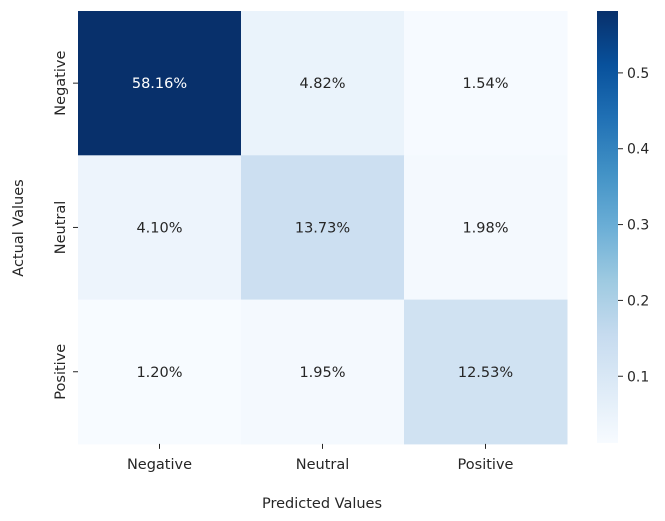 This screenshot has height=521, width=665. Describe the element at coordinates (61, 228) in the screenshot. I see `y-tick-label: Neutral` at that location.